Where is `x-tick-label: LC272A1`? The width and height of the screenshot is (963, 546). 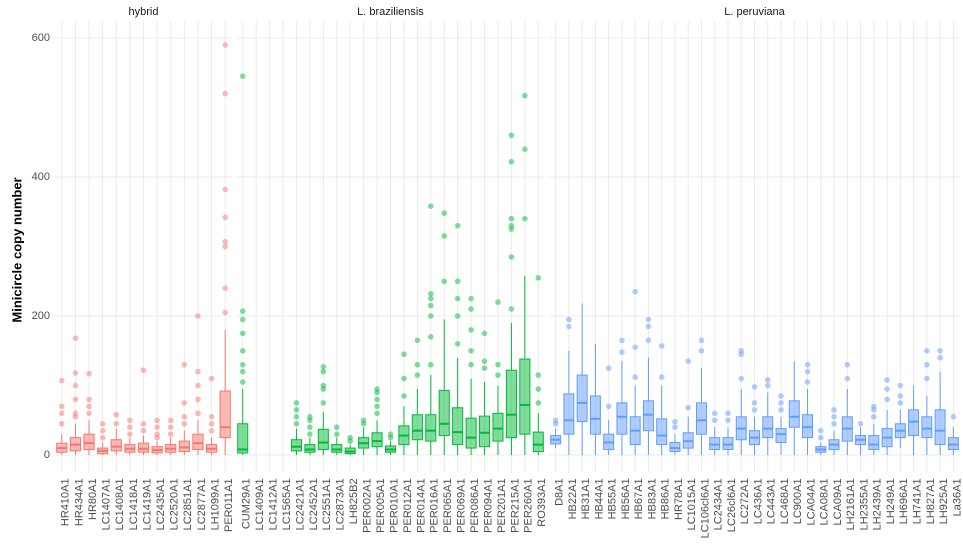
x-tick-label: LC272A1 is located at coordinates (745, 501).